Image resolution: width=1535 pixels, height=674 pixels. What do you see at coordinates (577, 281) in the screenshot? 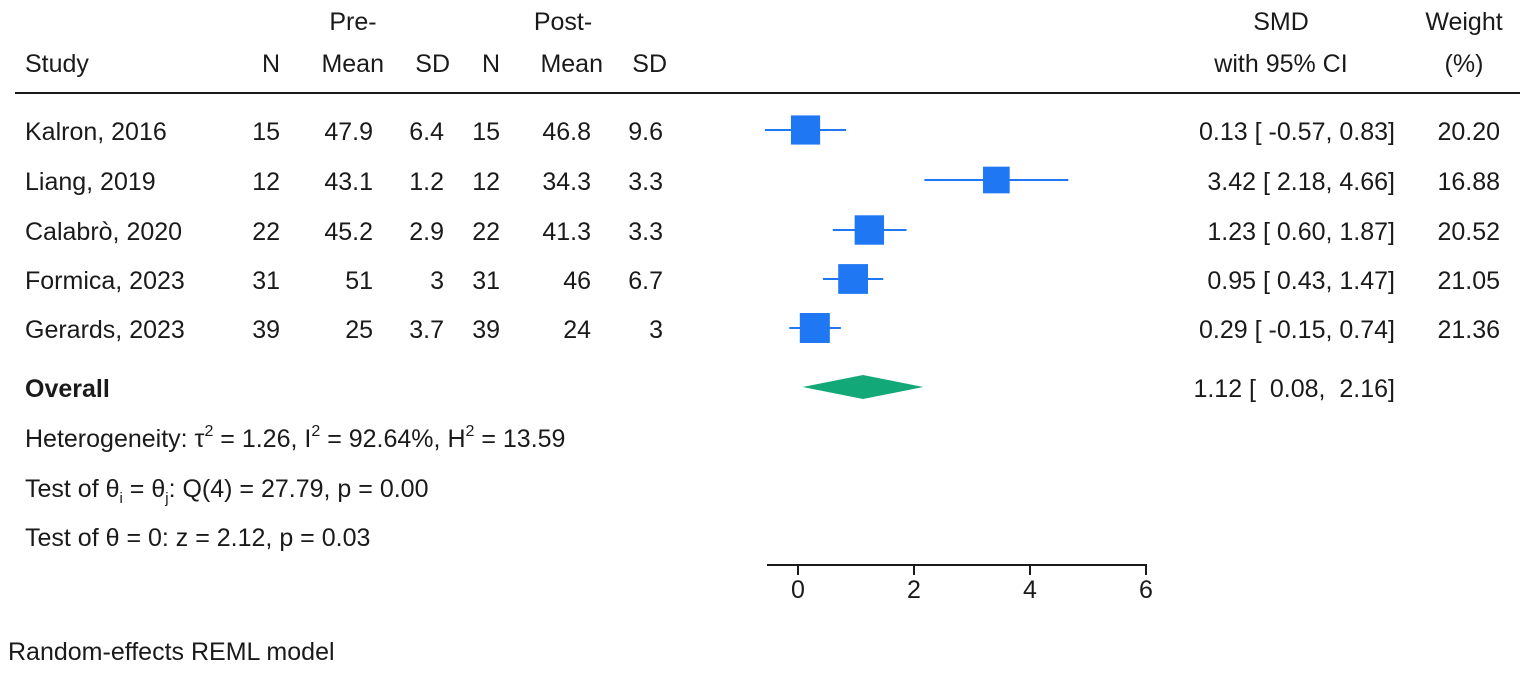
I see `study-post-mean: 46` at bounding box center [577, 281].